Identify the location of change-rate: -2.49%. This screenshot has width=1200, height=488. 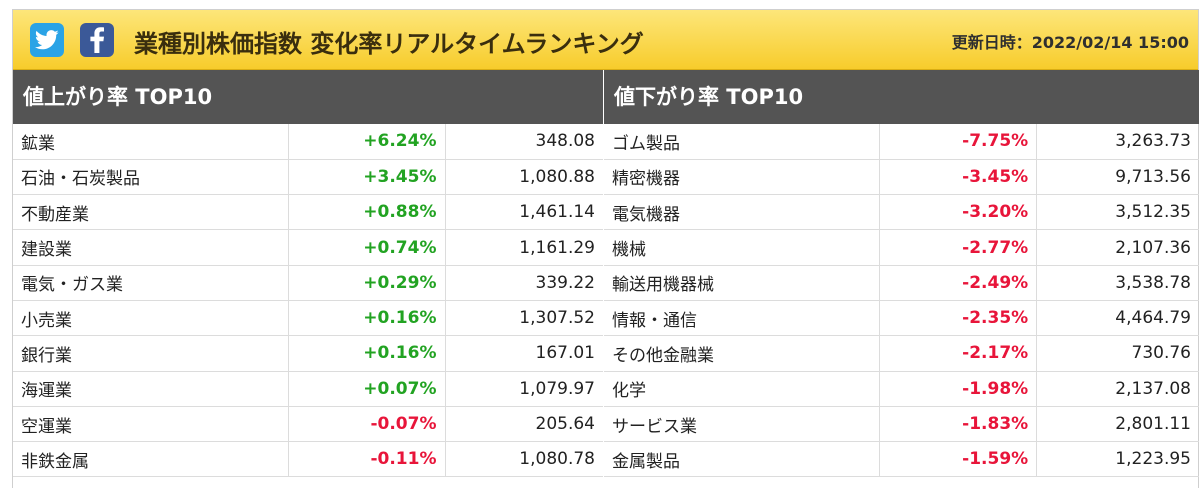
(958, 283).